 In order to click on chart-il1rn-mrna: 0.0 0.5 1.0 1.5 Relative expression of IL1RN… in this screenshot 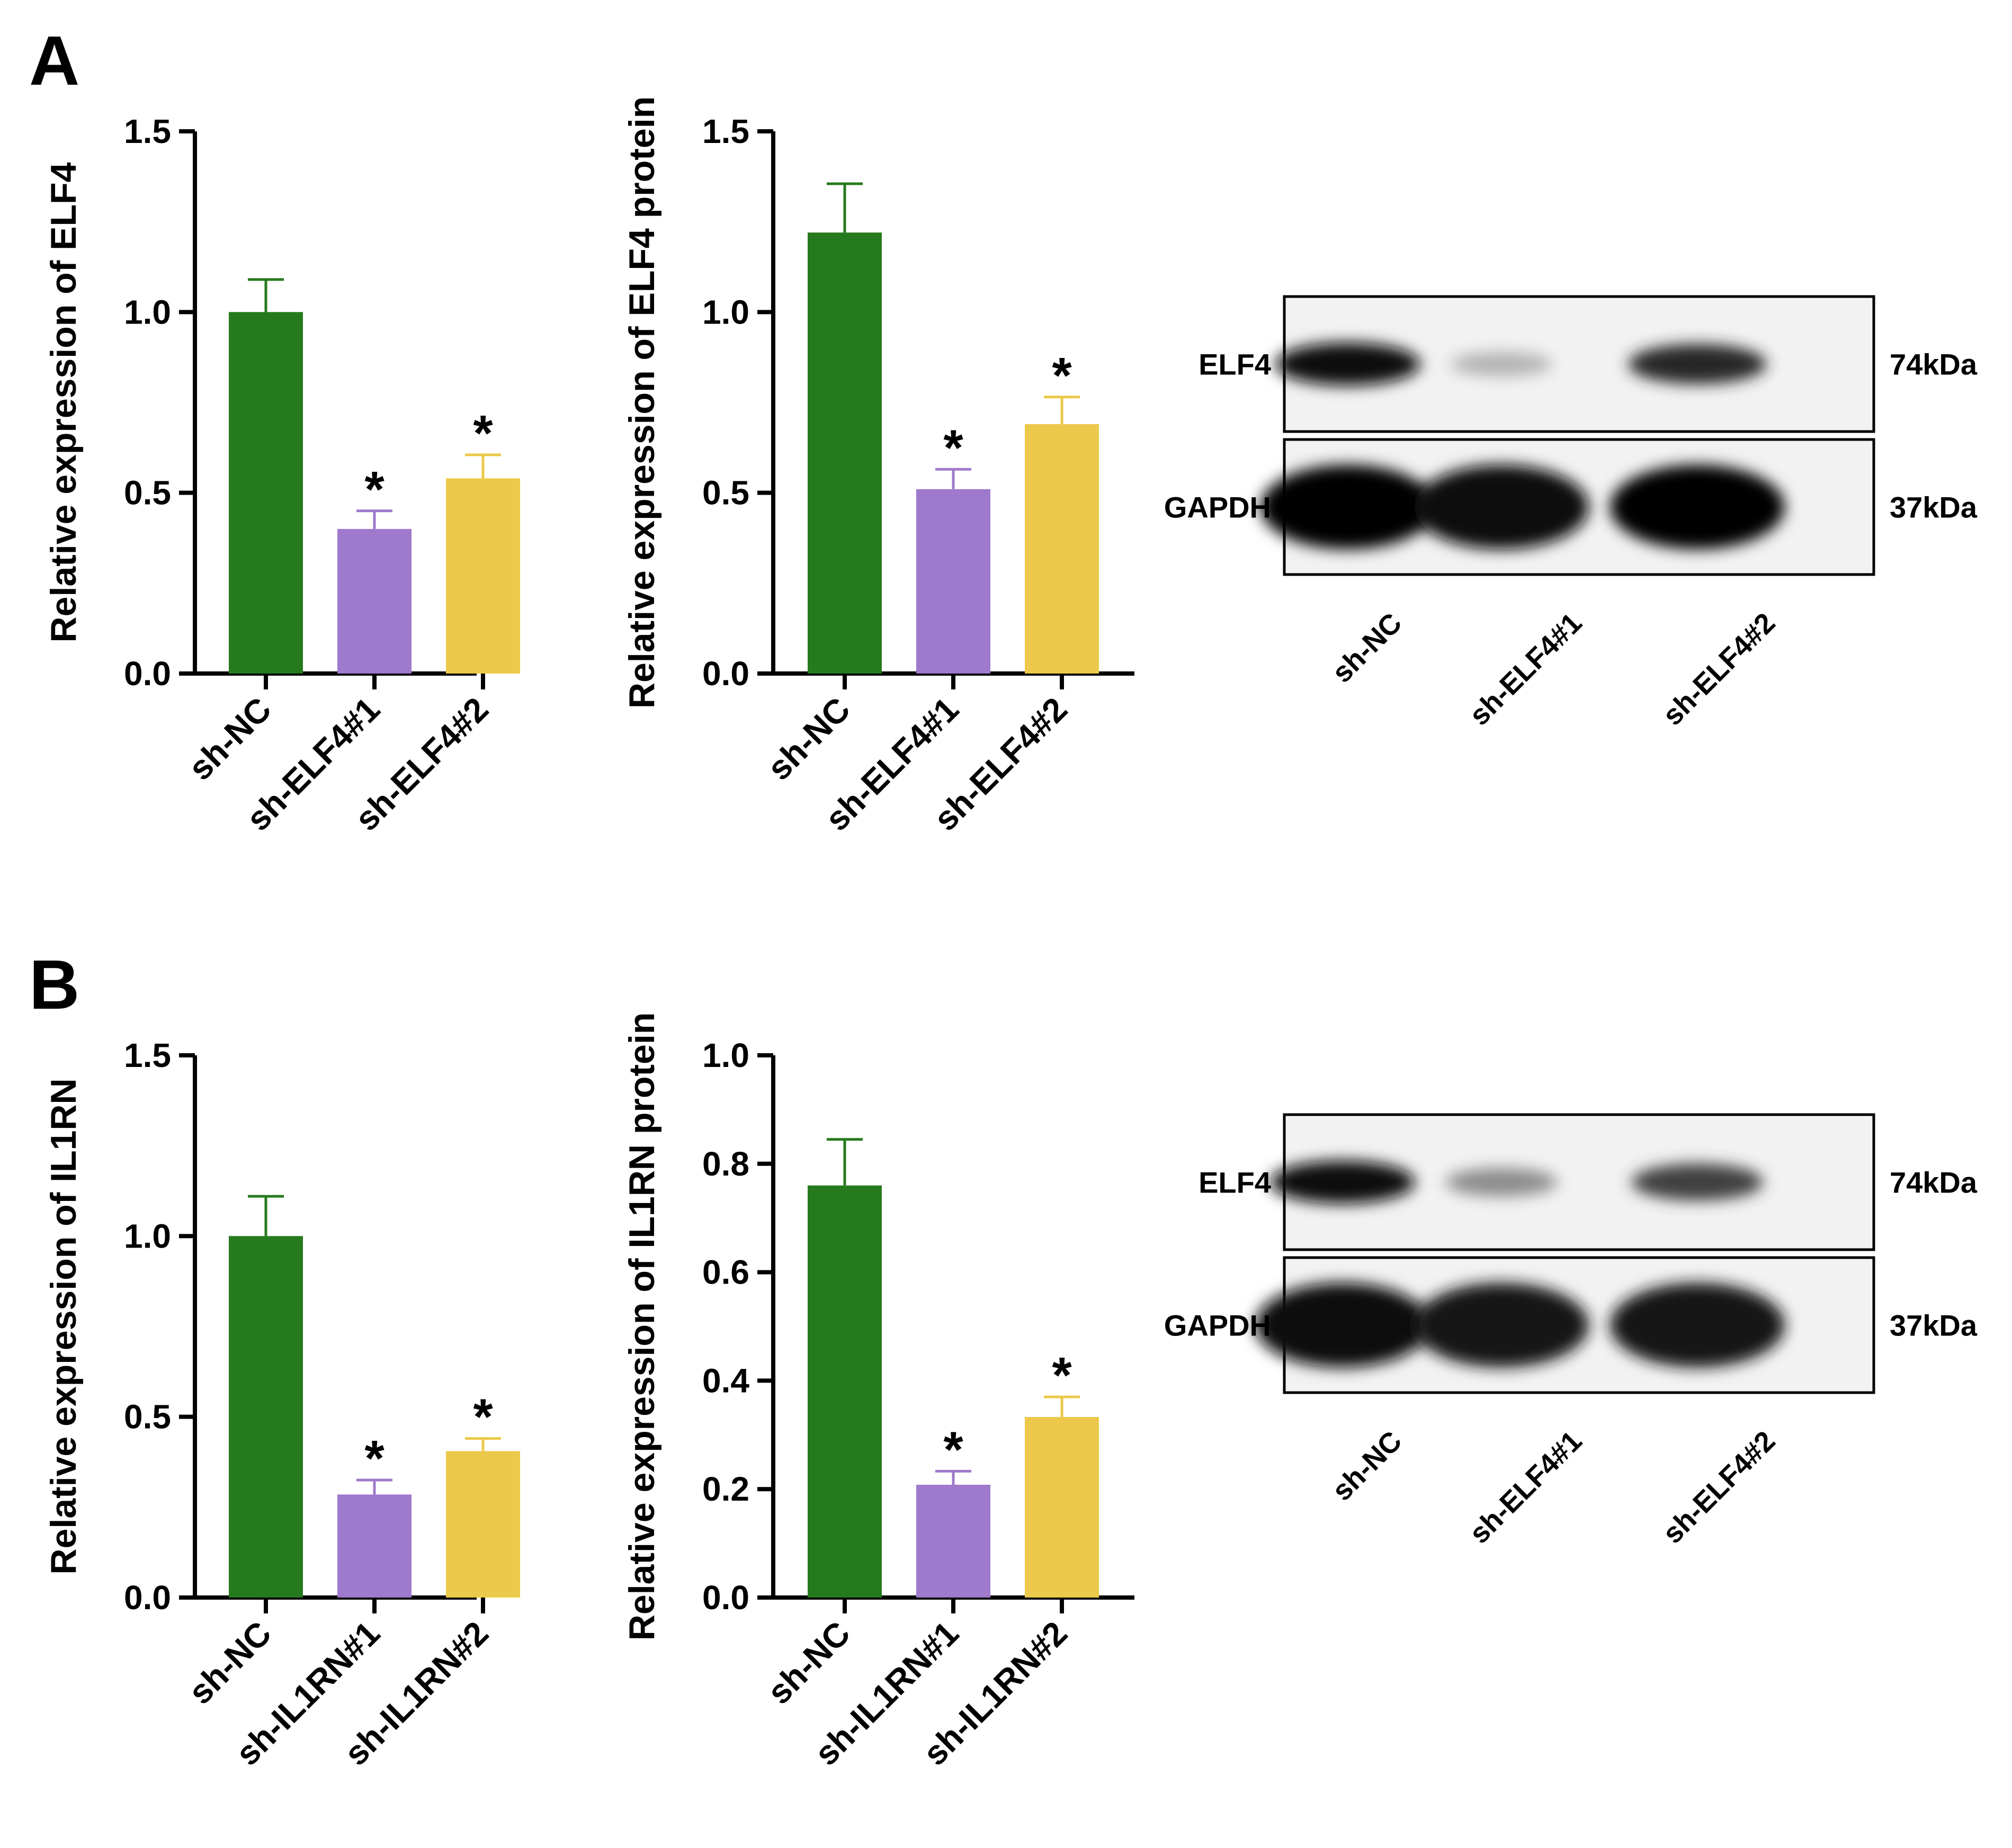, I will do `click(282, 1404)`.